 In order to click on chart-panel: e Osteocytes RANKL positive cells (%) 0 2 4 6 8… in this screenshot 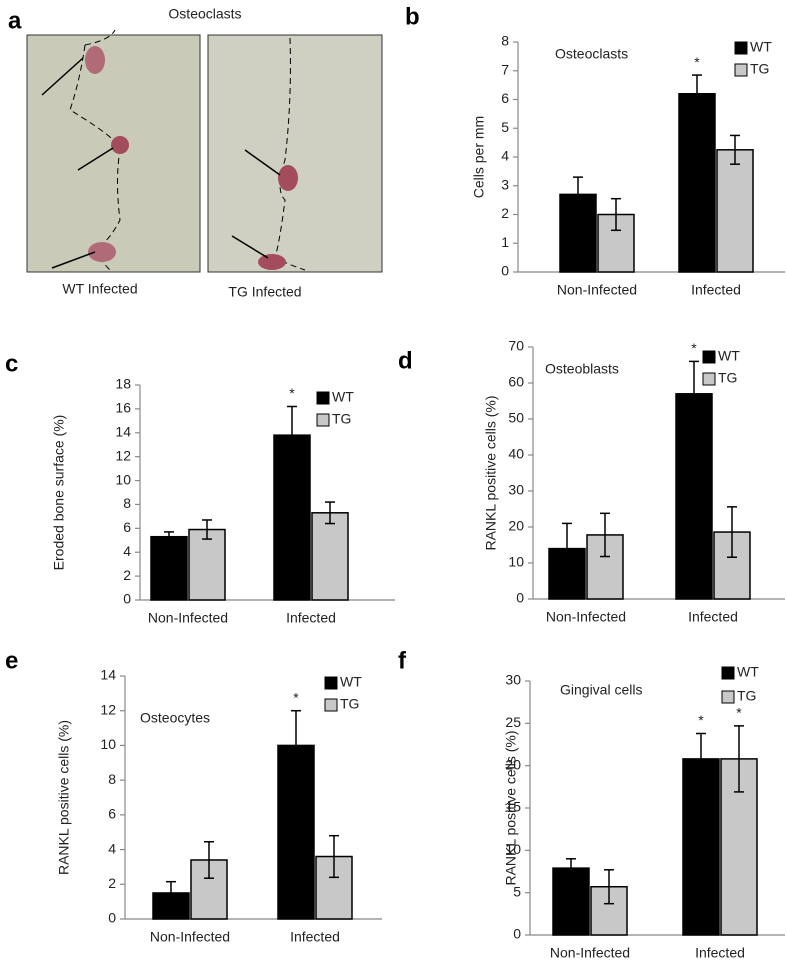, I will do `click(193, 796)`.